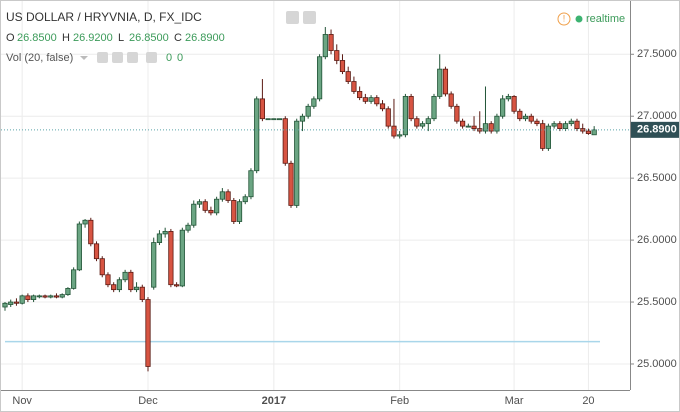 Image resolution: width=680 pixels, height=412 pixels. Describe the element at coordinates (66, 38) in the screenshot. I see `ohlc-field: H` at that location.